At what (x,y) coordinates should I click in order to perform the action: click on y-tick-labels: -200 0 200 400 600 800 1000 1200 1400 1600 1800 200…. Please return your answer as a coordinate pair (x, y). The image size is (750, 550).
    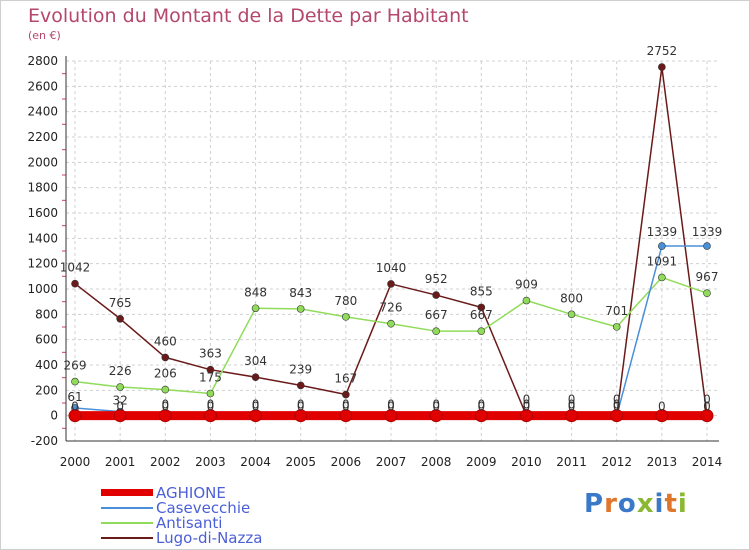
    Looking at the image, I should click on (42, 251).